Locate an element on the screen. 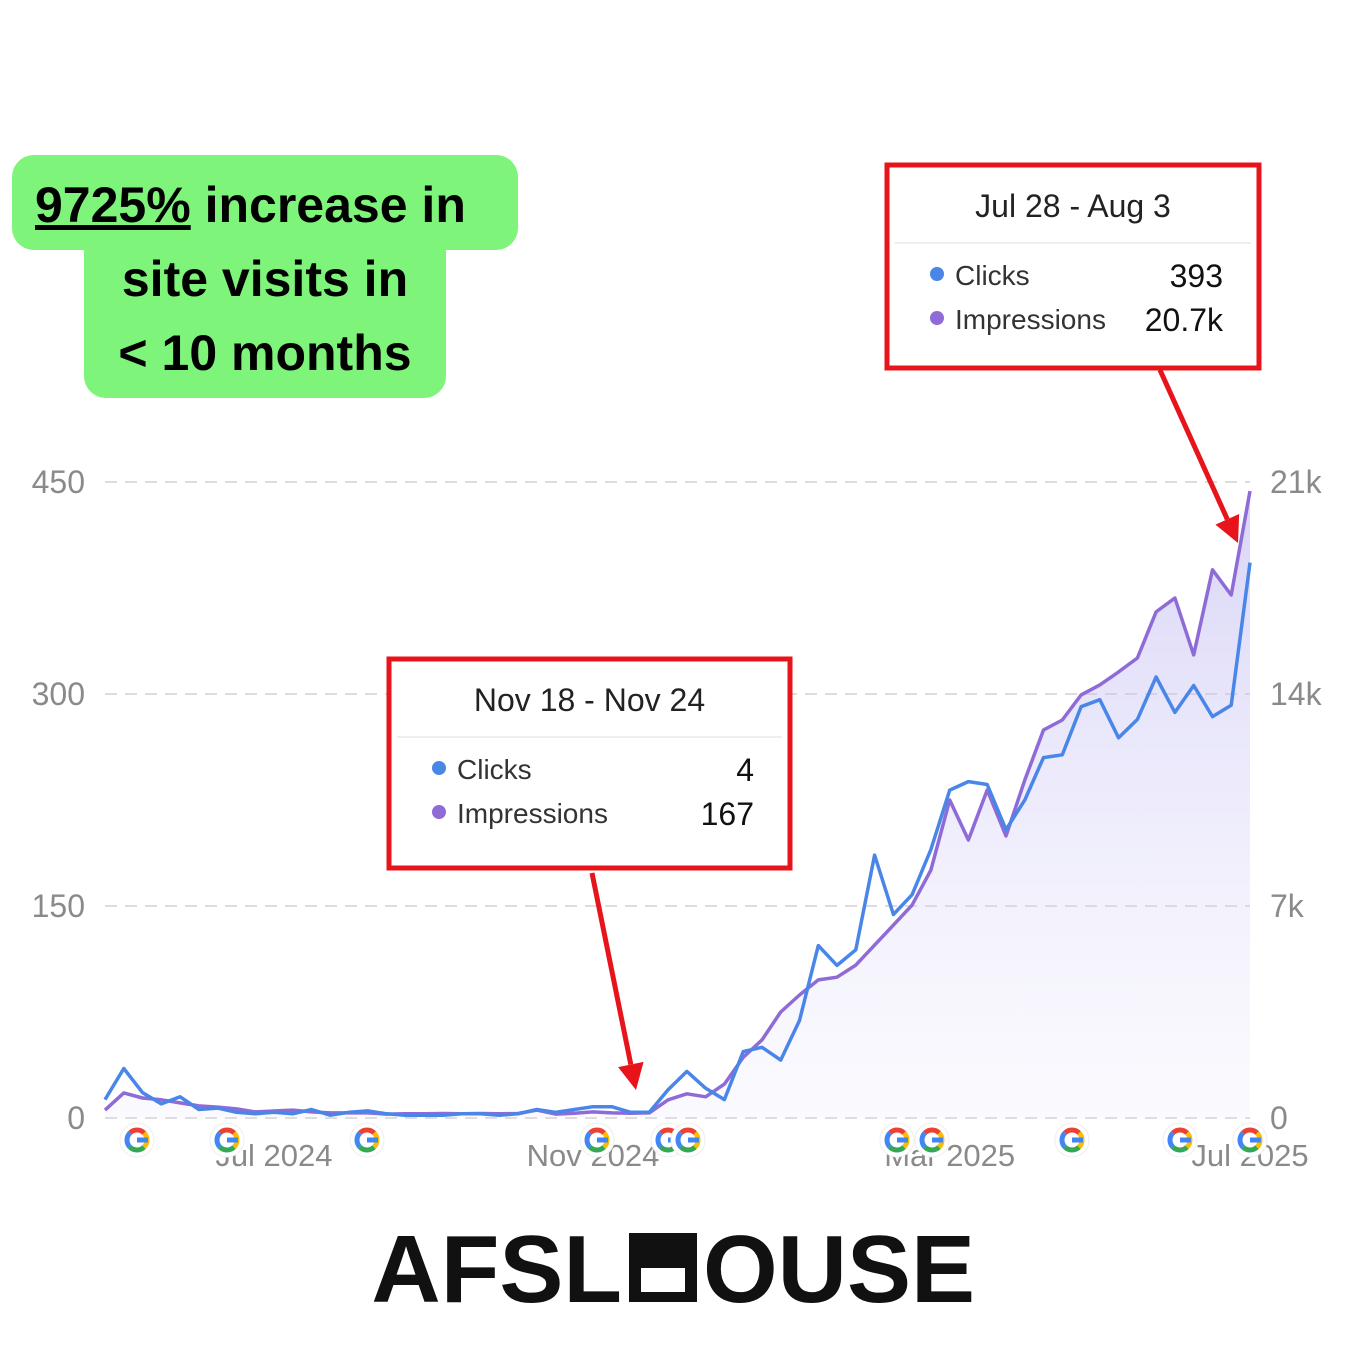 Image resolution: width=1350 pixels, height=1350 pixels. y2-tick-label: 14k is located at coordinates (1296, 694).